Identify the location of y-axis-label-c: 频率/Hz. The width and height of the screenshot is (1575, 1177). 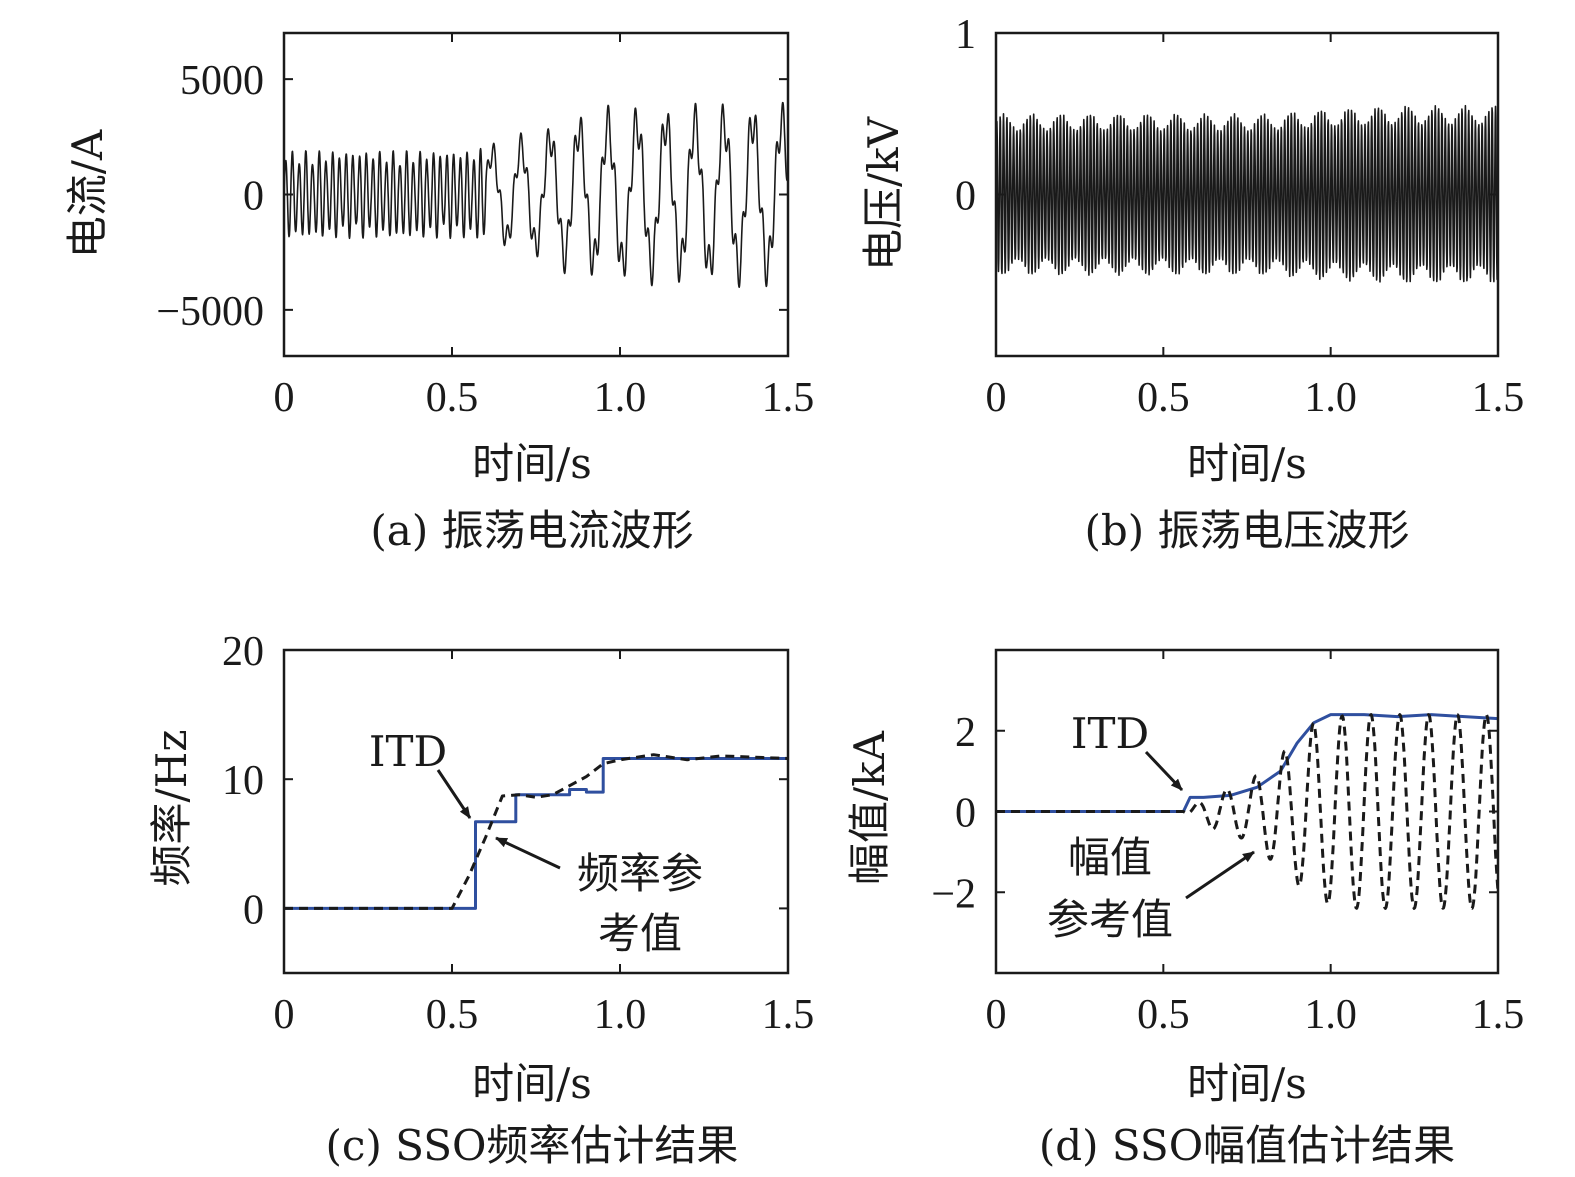
(171, 808).